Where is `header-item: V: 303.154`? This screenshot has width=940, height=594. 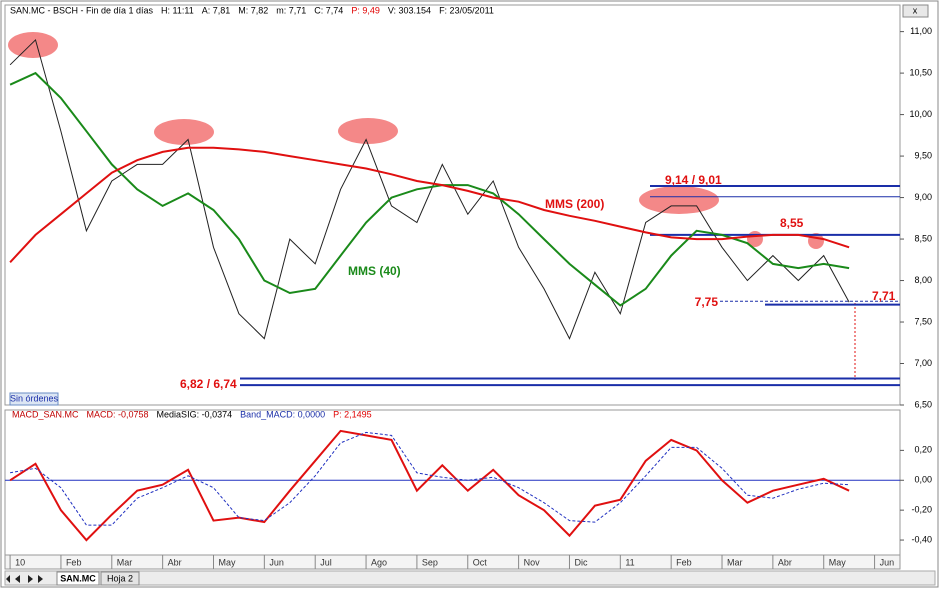
header-item: V: 303.154 is located at coordinates (409, 10).